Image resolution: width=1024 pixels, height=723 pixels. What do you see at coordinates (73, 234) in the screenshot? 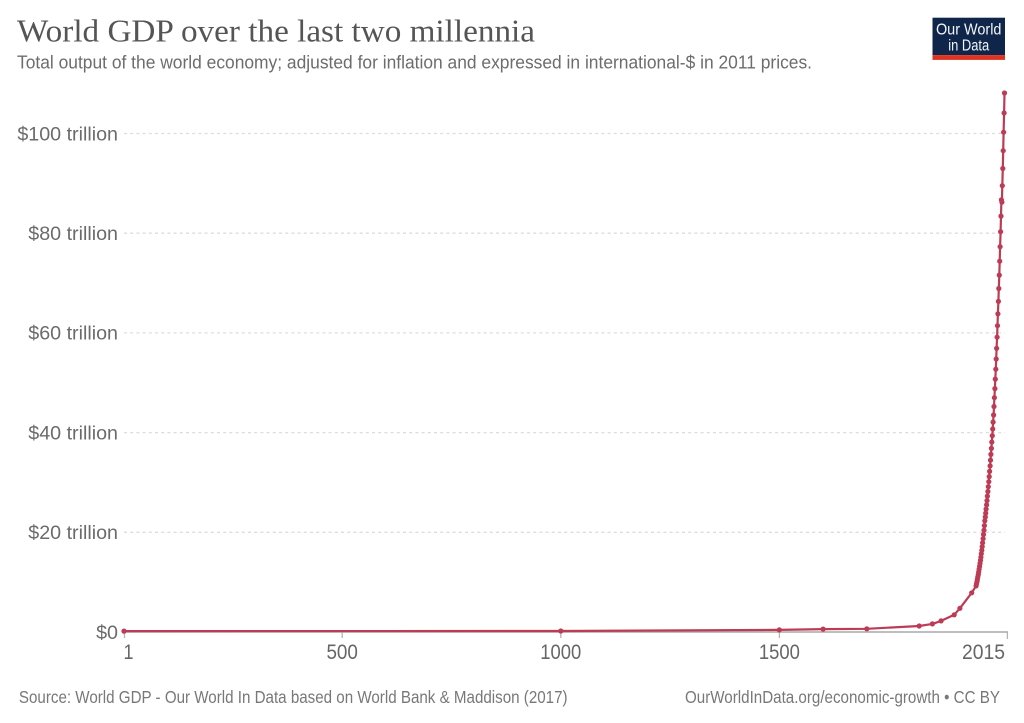
I see `svg-text: $80 trillion` at bounding box center [73, 234].